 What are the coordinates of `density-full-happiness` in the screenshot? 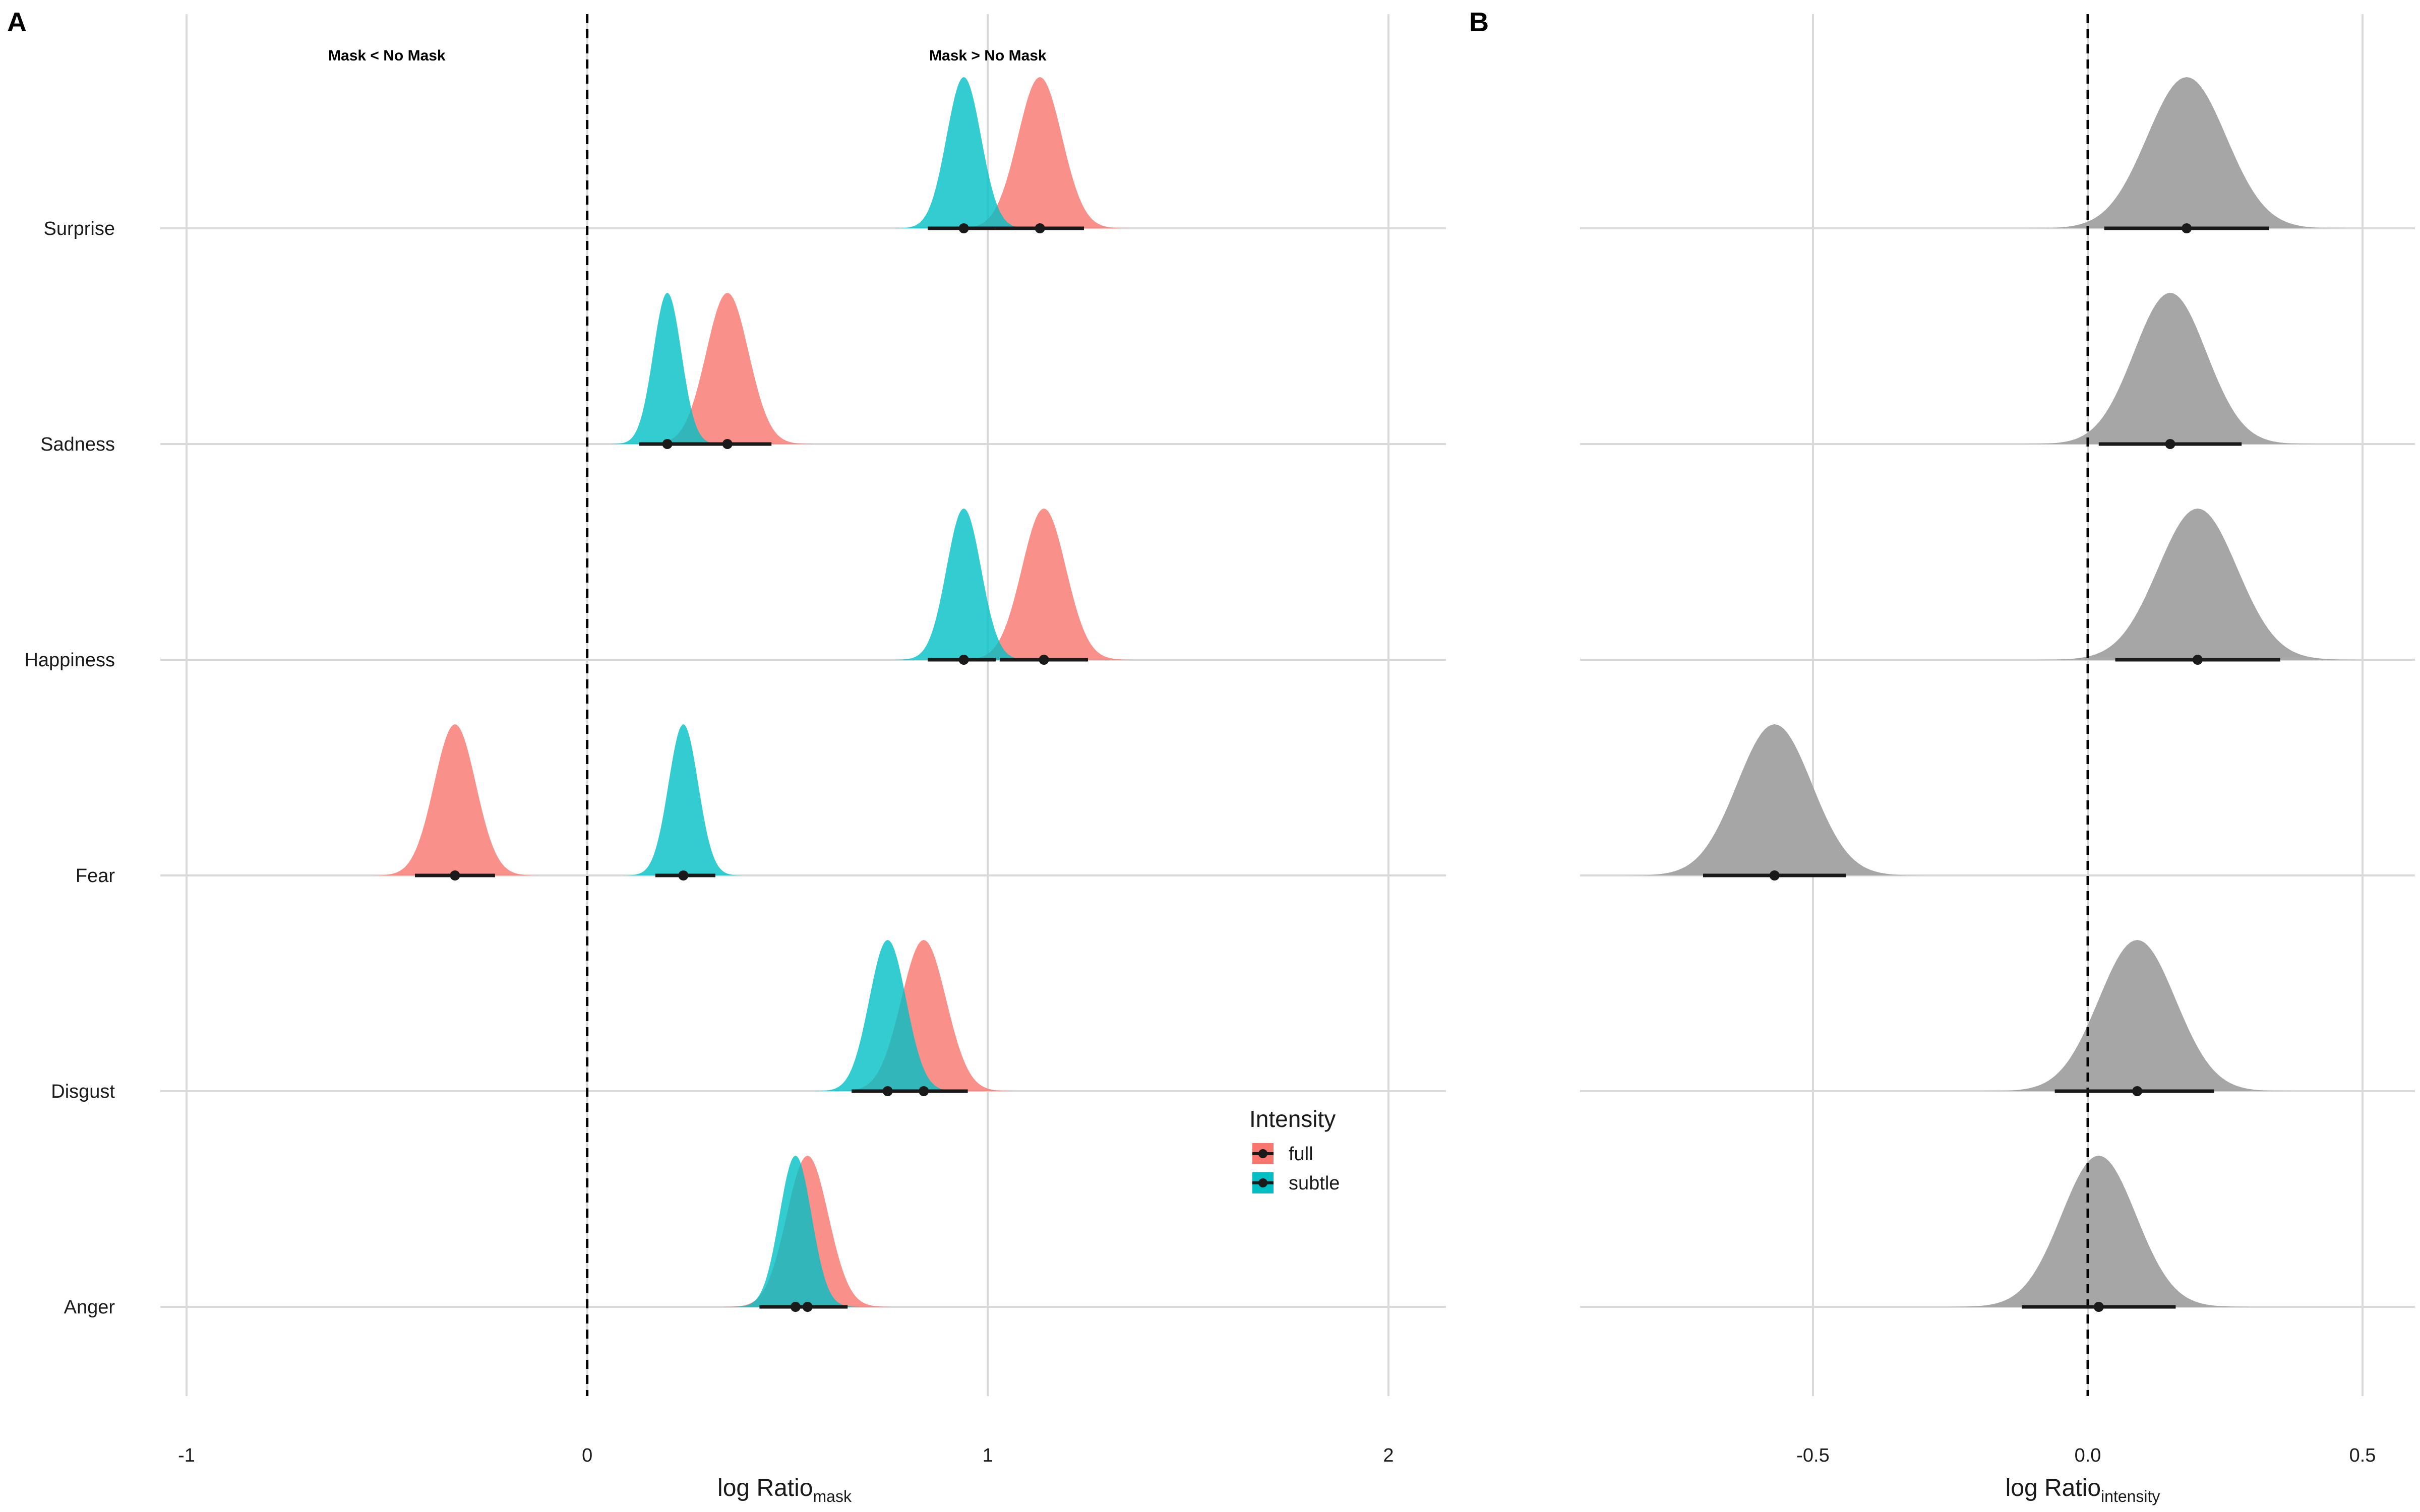 It's located at (1043, 584).